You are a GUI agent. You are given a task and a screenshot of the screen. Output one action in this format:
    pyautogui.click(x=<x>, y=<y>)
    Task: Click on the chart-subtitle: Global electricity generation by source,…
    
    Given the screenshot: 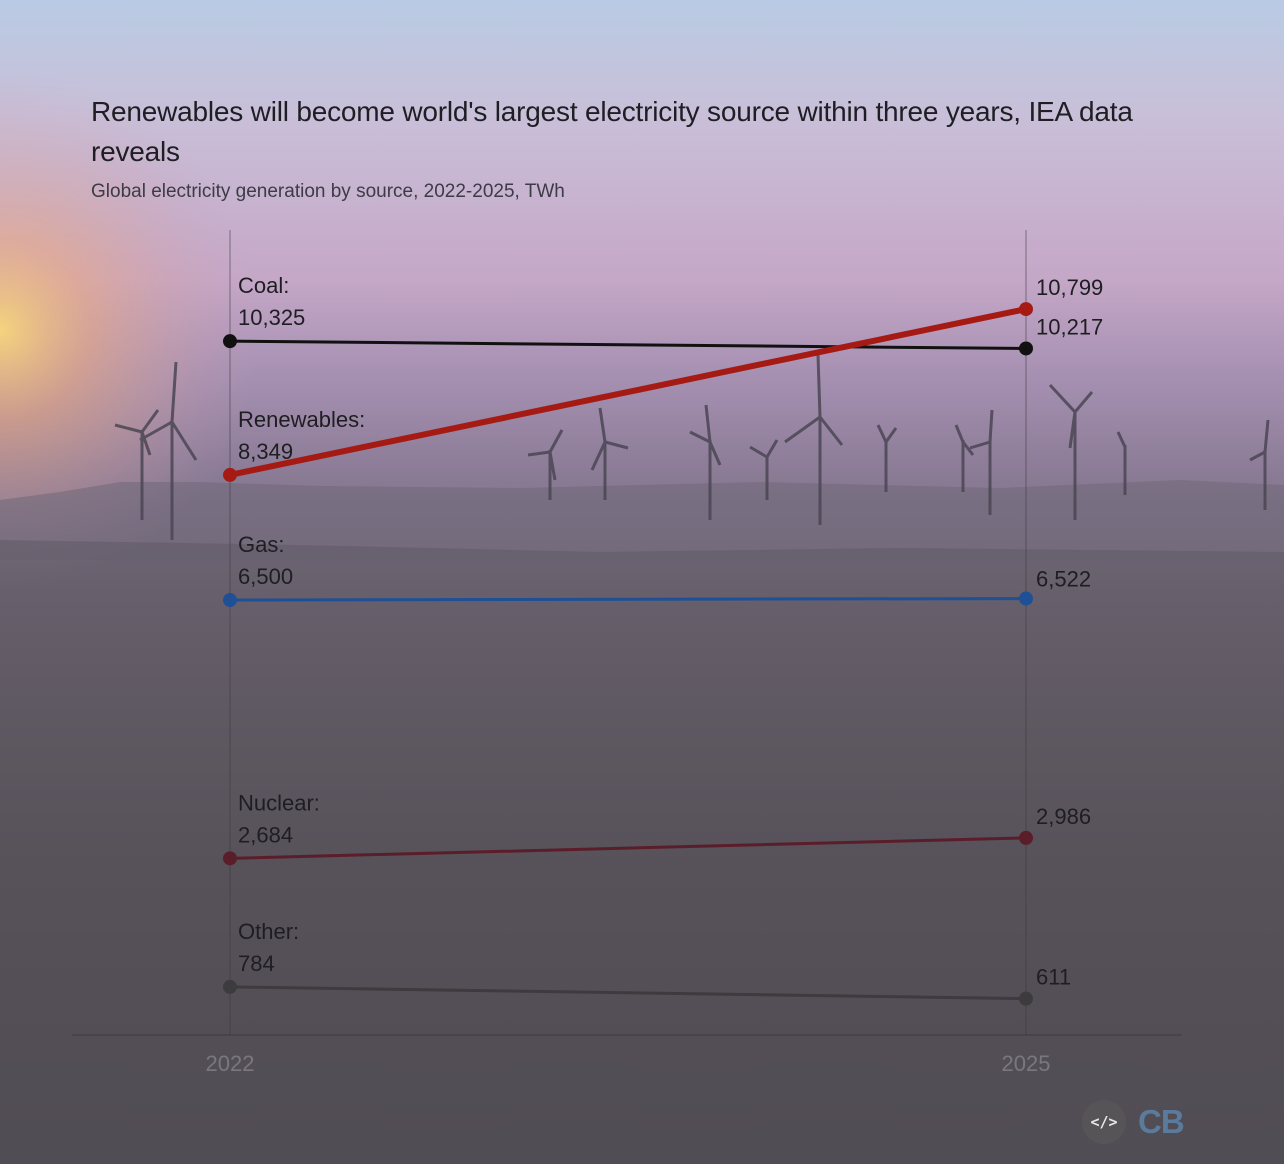 What is the action you would take?
    pyautogui.click(x=328, y=191)
    